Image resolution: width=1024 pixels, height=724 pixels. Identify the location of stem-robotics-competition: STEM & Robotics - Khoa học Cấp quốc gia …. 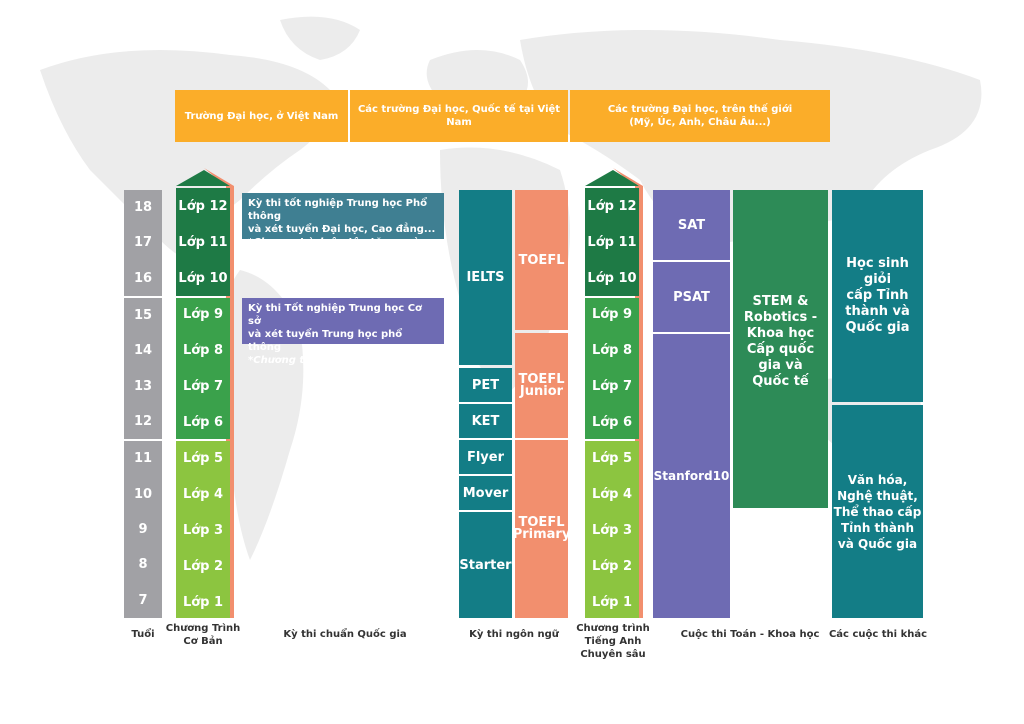
(780, 349).